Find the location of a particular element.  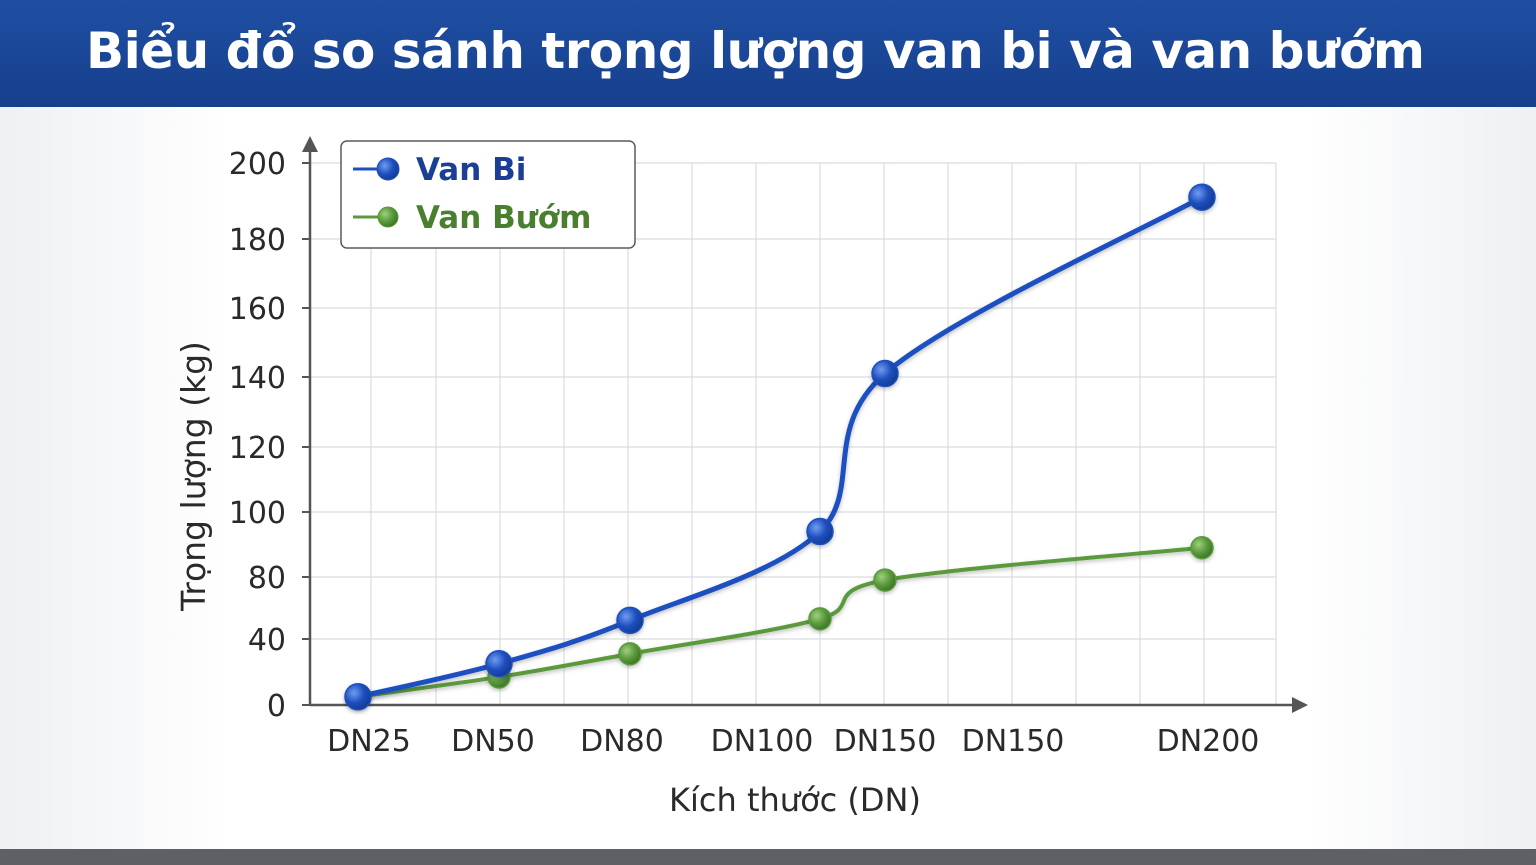

x-axis-arrow is located at coordinates (1300, 705).